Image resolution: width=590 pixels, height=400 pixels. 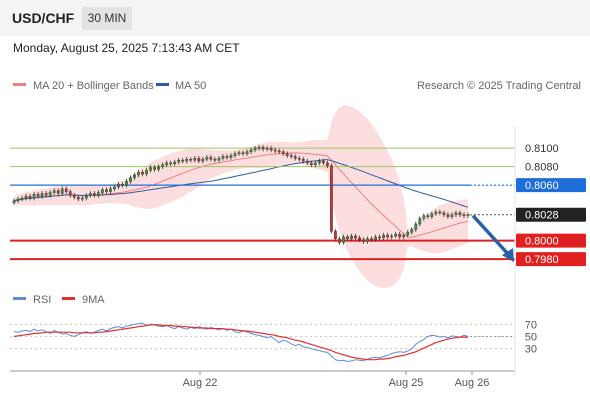 I want to click on source-credit: Research © 2025 Trading Central, so click(x=499, y=86).